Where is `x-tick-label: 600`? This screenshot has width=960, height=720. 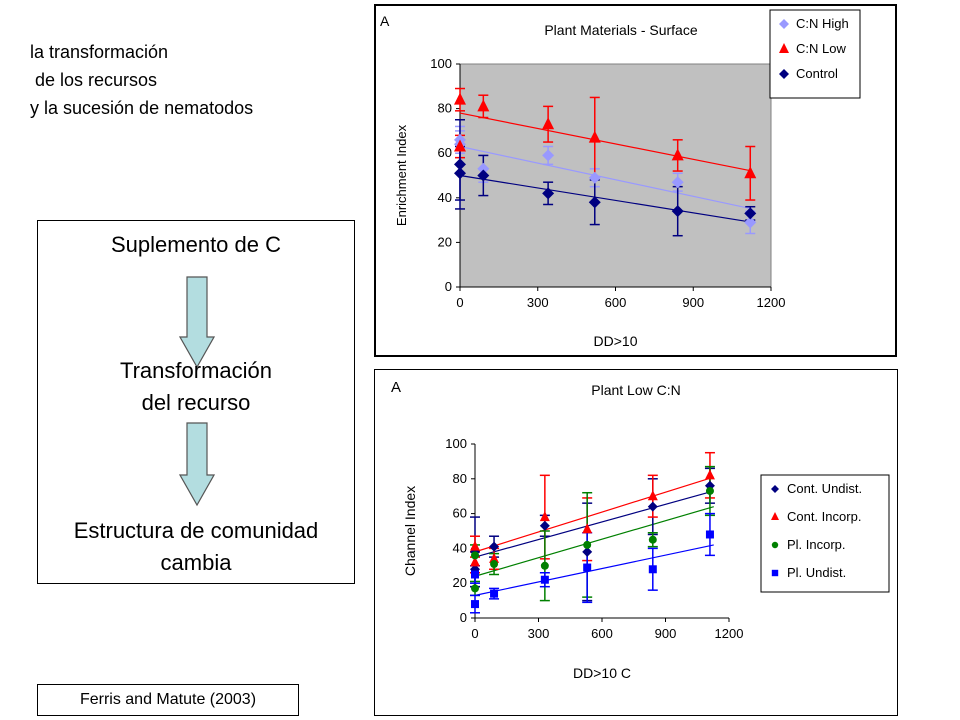 x-tick-label: 600 is located at coordinates (616, 302).